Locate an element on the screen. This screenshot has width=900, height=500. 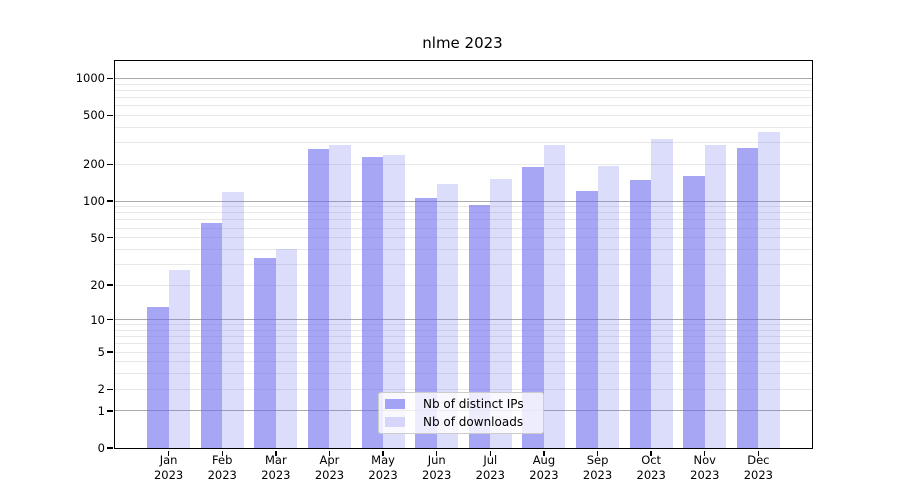
y-tick-label: 200 is located at coordinates (94, 164).